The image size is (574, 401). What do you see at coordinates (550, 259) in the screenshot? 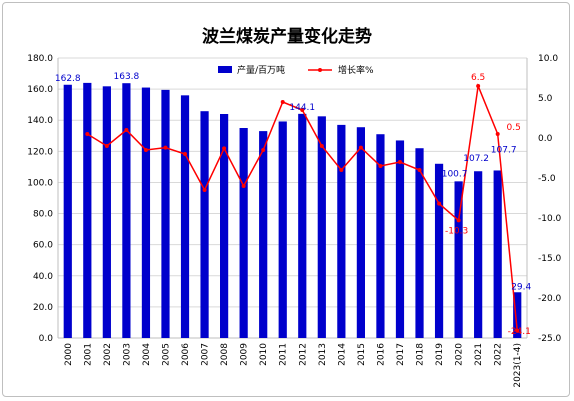
I see `y-right-tick-label: -15.0` at bounding box center [550, 259].